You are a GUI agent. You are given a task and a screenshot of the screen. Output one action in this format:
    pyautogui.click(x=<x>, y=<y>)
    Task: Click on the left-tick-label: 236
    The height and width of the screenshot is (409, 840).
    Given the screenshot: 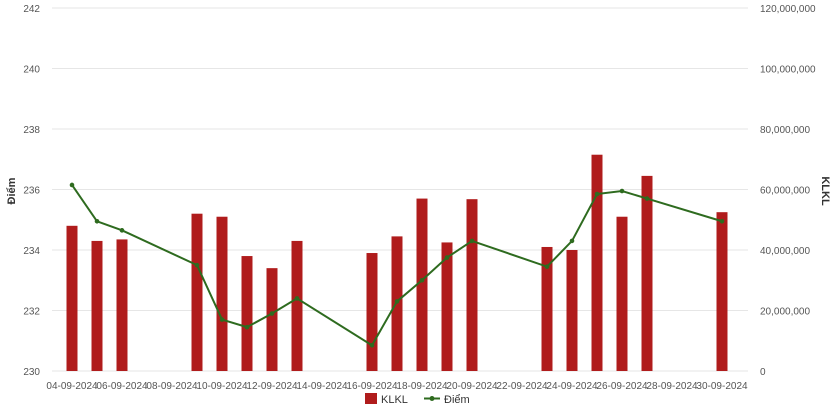 What is the action you would take?
    pyautogui.click(x=31, y=191)
    